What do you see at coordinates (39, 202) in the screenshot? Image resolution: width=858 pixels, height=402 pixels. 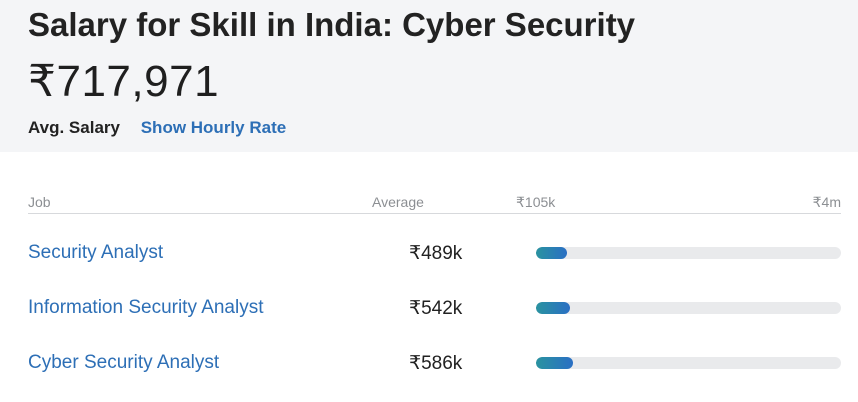 I see `column-header-job: Job` at bounding box center [39, 202].